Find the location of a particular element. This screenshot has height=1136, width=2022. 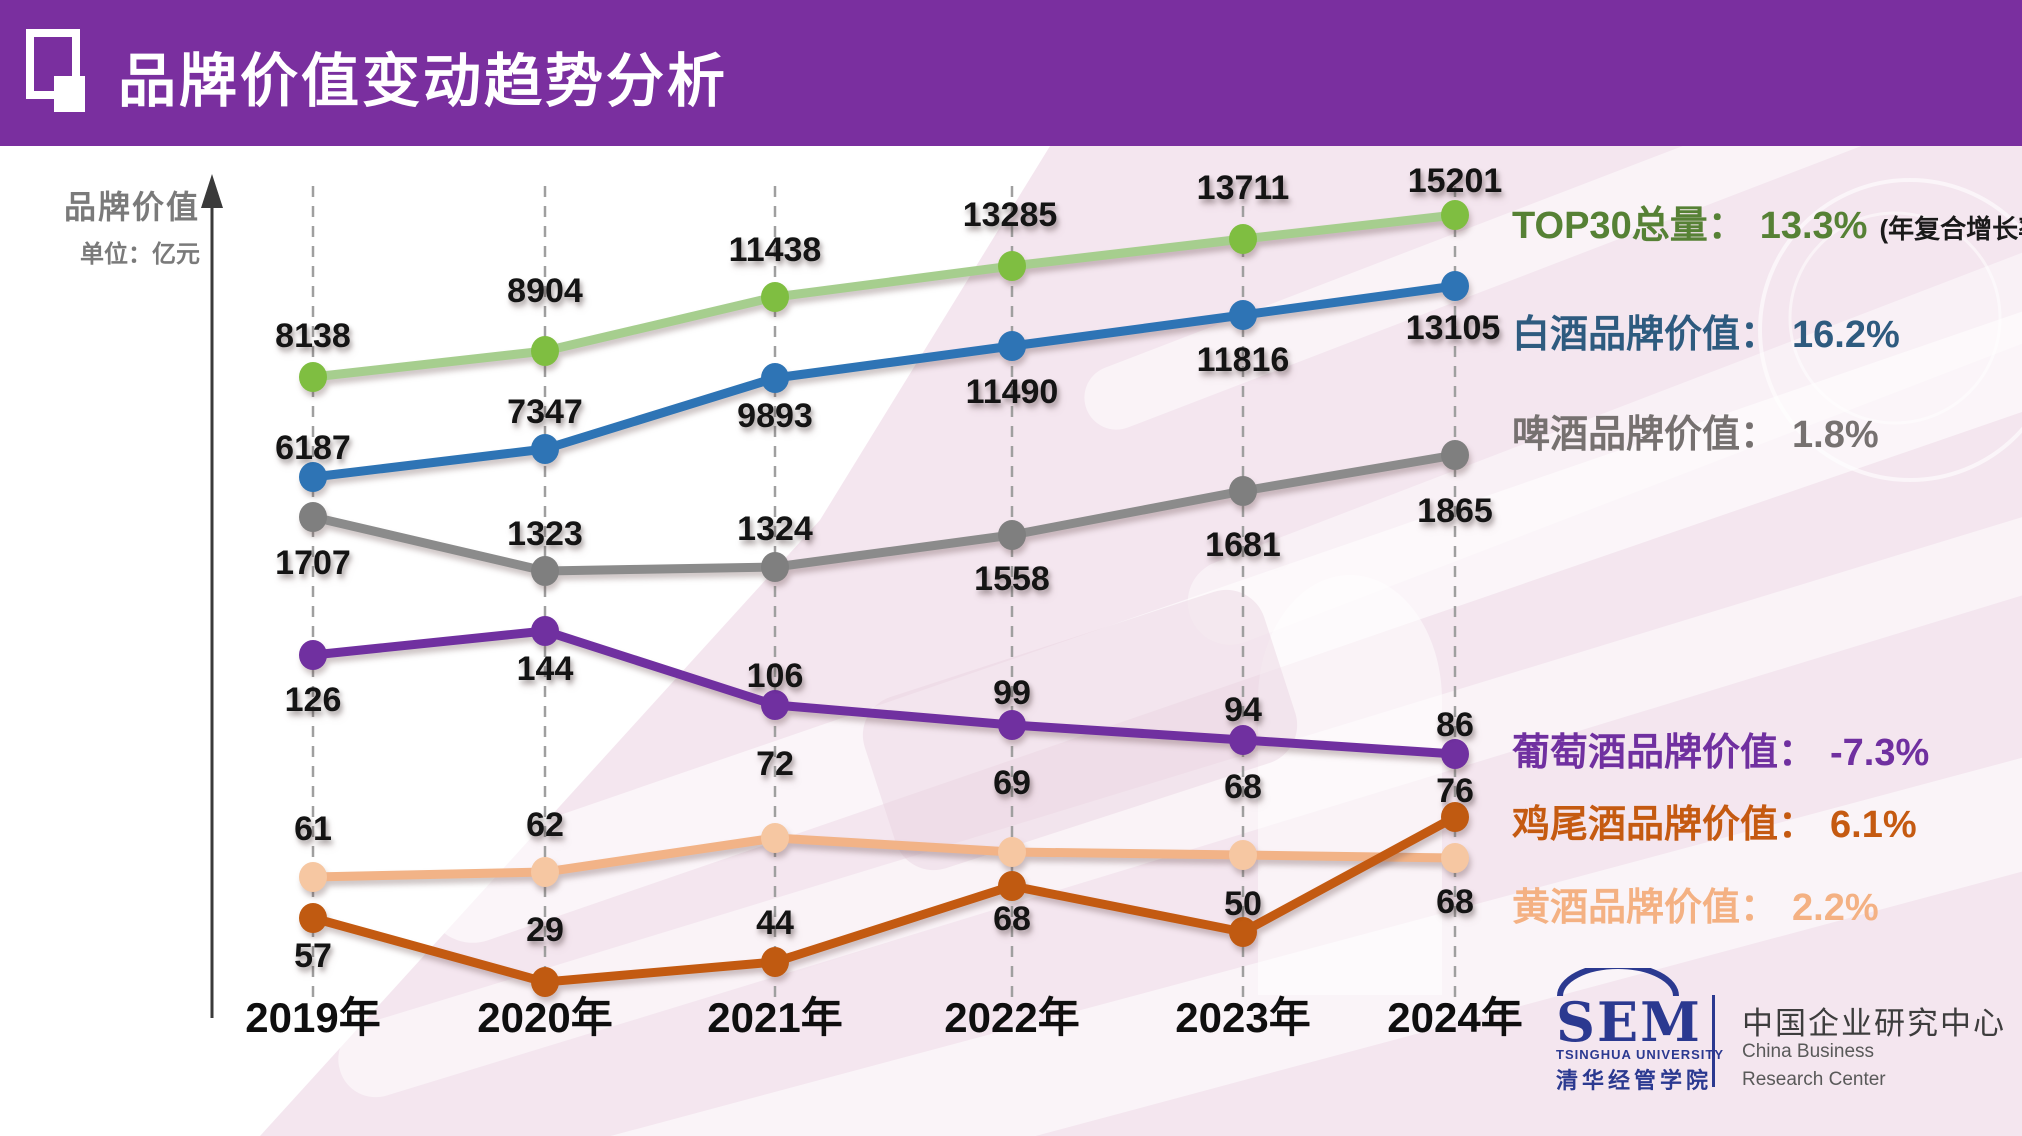

sem-school-cn-label: 清华经管学院 is located at coordinates (1634, 1080).